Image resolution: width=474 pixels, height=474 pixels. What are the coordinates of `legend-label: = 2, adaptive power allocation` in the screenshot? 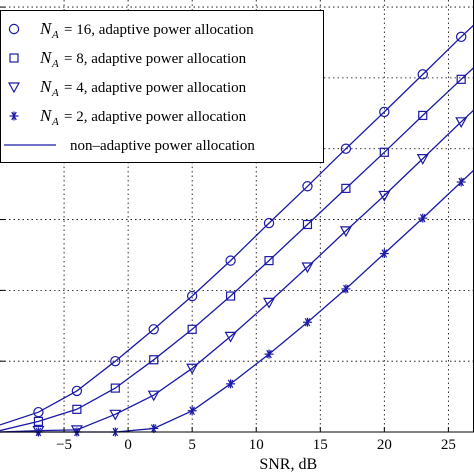 It's located at (155, 117).